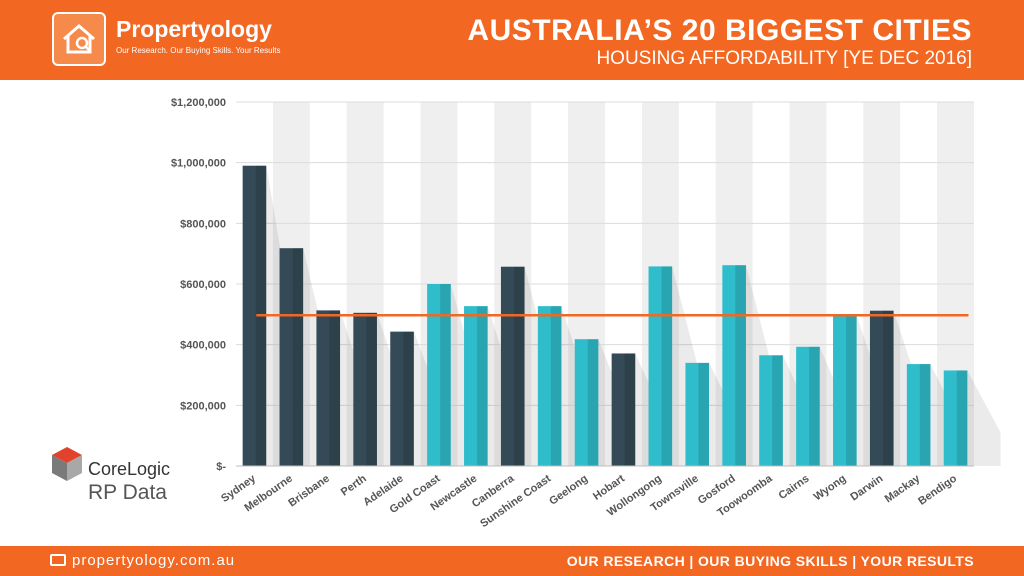 The image size is (1024, 576). I want to click on x-tick-label: Darwin, so click(866, 487).